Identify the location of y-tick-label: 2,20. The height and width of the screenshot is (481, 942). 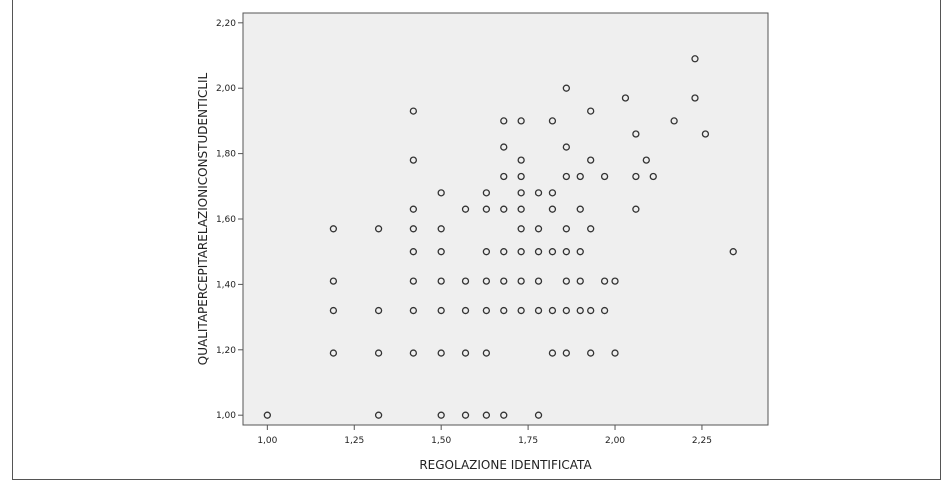
(226, 24).